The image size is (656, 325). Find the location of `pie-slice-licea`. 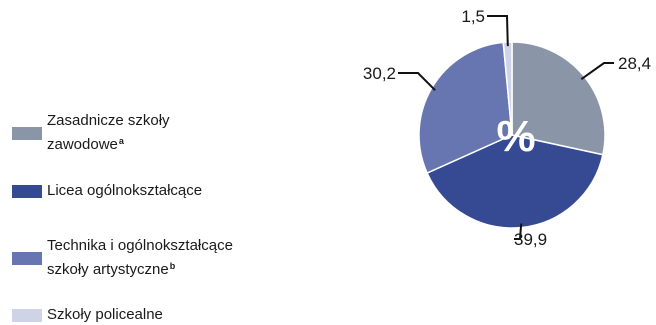

pie-slice-licea is located at coordinates (515, 181).